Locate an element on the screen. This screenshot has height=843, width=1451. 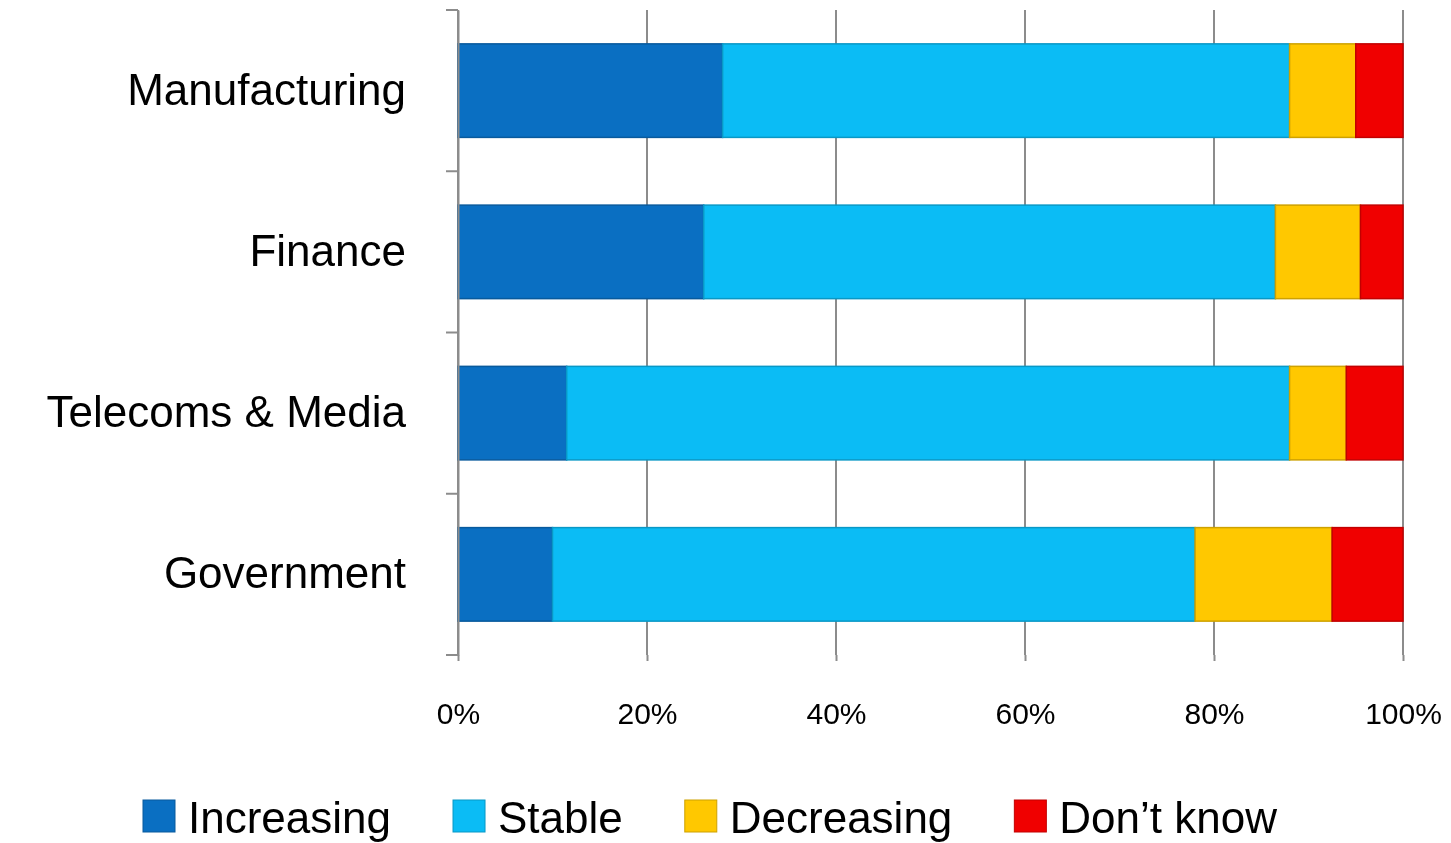
legend-label: Increasing is located at coordinates (290, 817).